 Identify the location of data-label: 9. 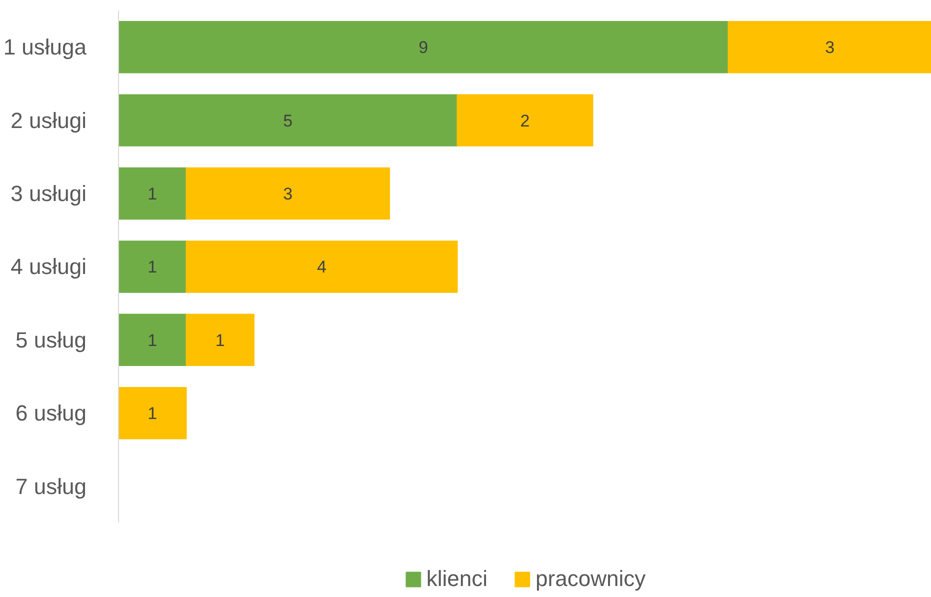
(423, 48).